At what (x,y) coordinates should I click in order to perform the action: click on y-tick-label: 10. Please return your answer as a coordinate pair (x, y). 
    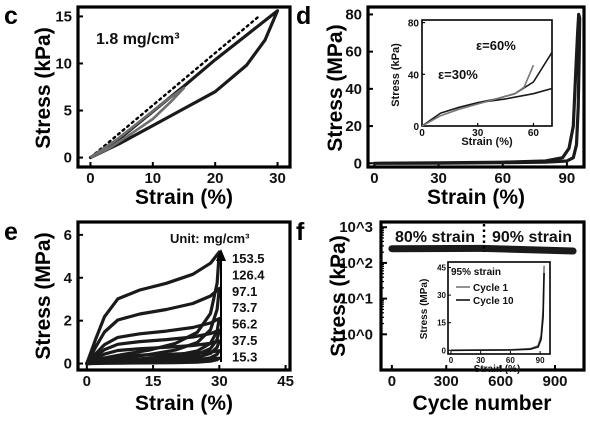
    Looking at the image, I should click on (63, 63).